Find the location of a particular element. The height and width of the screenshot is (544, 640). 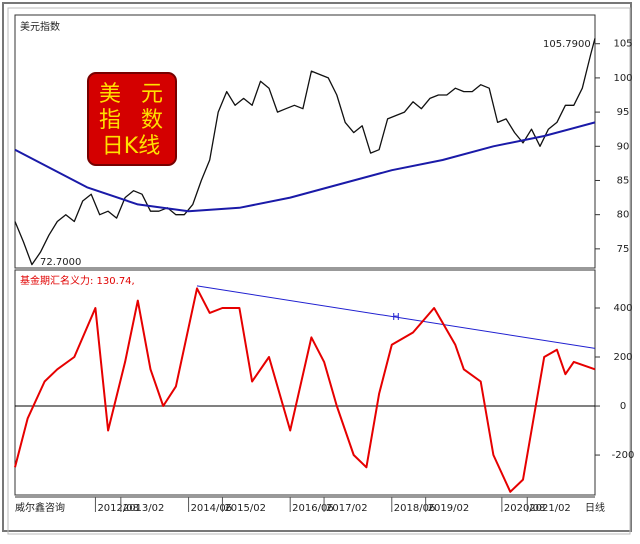

y-tick-label: 85 is located at coordinates (623, 180).